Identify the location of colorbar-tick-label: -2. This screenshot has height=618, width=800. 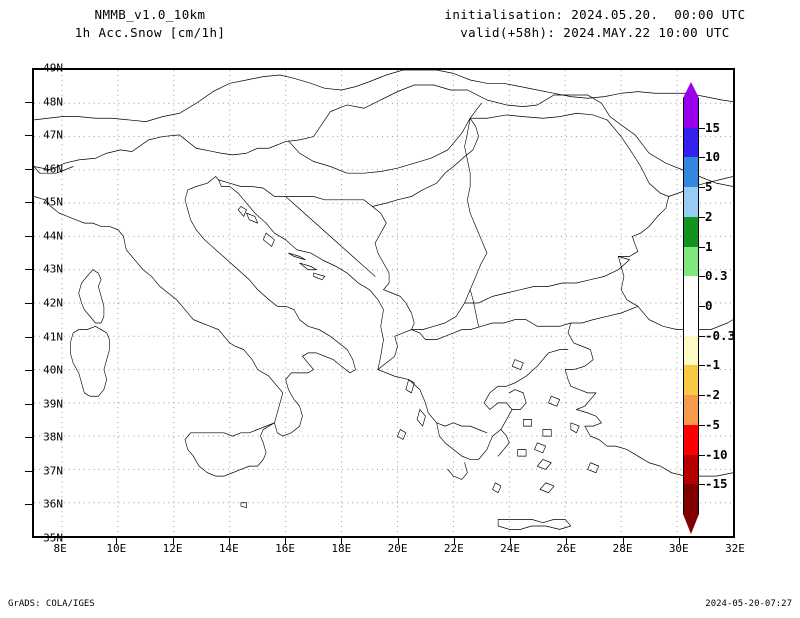
(713, 395).